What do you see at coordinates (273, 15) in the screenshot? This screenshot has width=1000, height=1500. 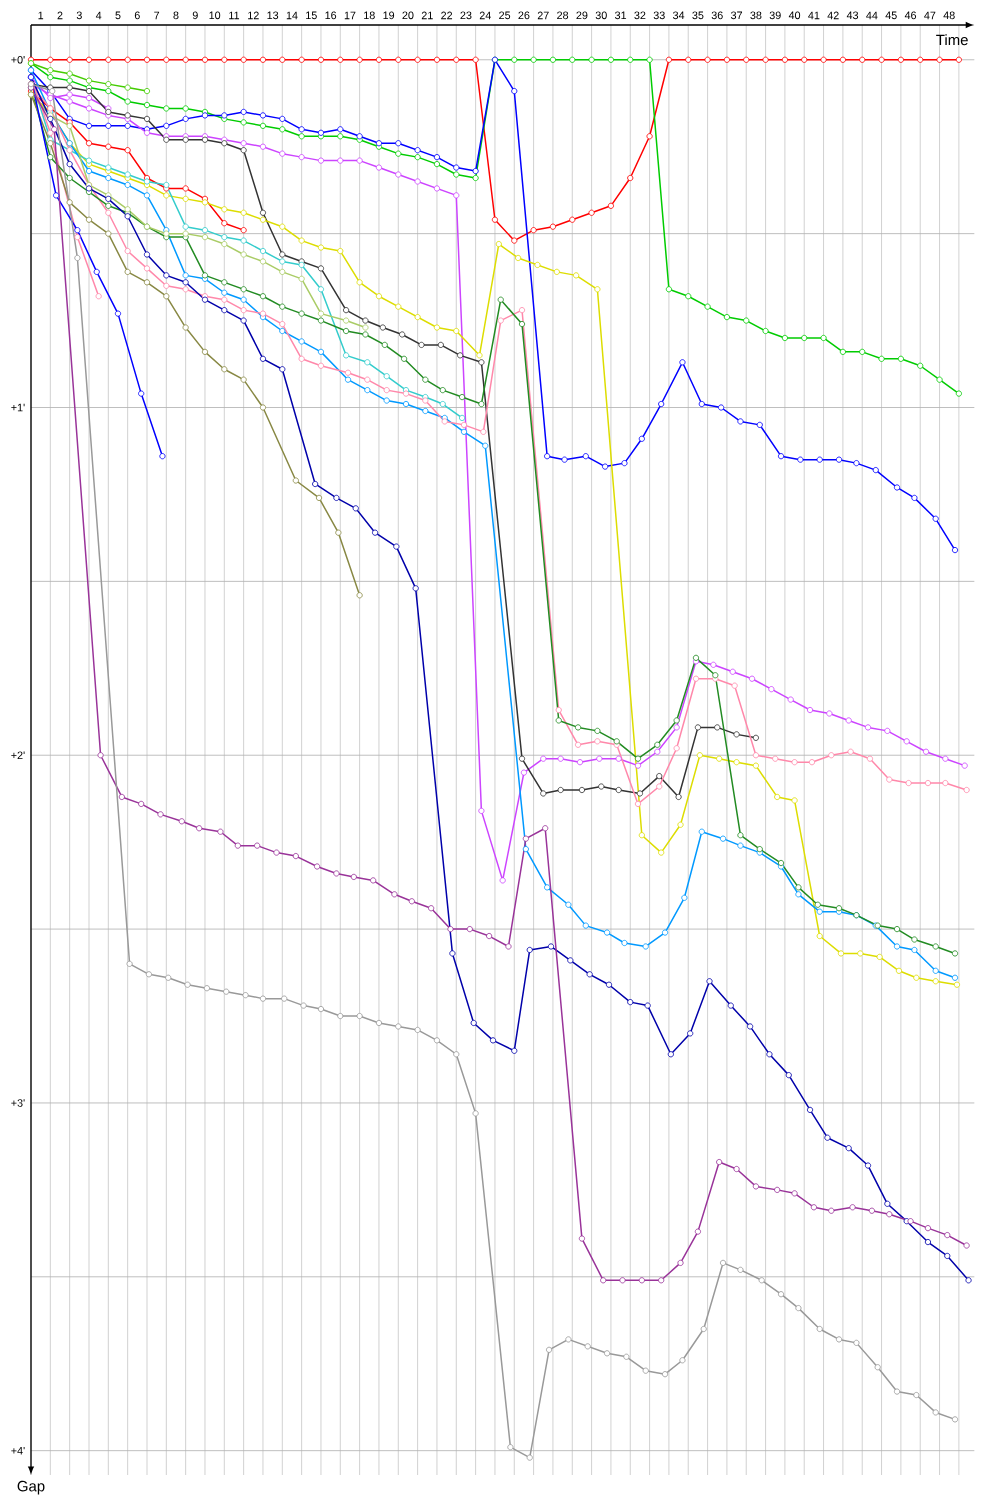 I see `x-tick-label: 13` at bounding box center [273, 15].